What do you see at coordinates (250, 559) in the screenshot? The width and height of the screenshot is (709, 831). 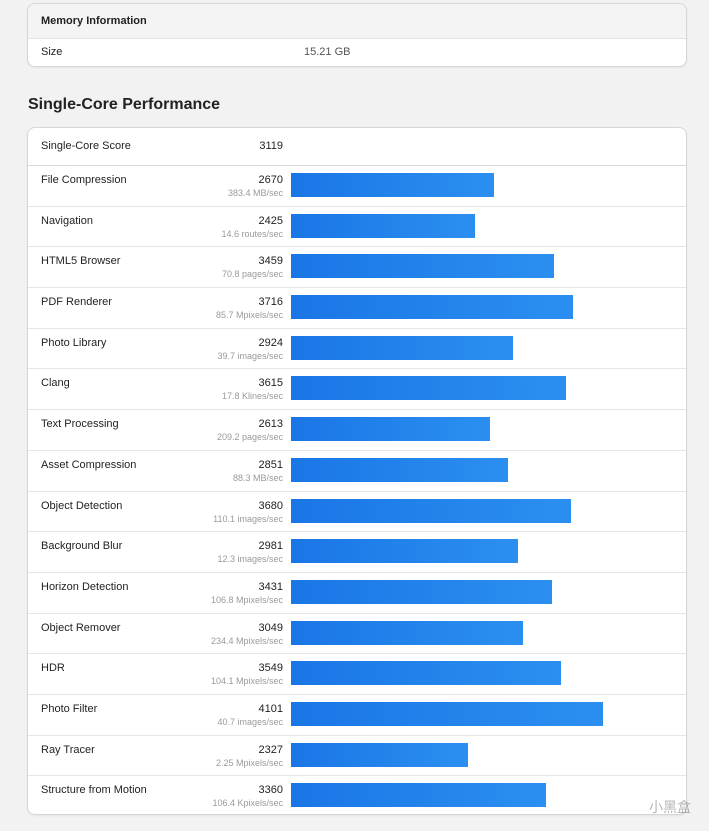 I see `benchmark-rate: 12.3 images/sec` at bounding box center [250, 559].